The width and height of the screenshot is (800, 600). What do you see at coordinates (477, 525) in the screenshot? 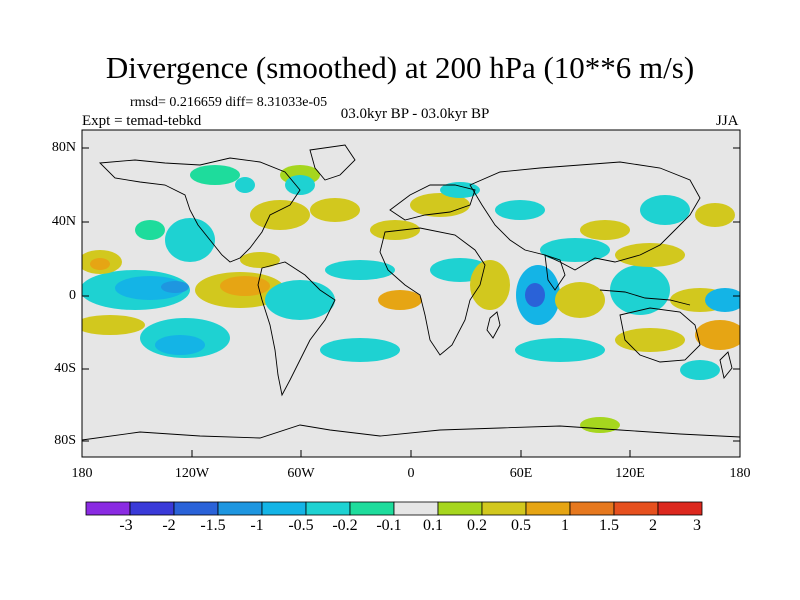
I see `colorbar-label: 0.2` at bounding box center [477, 525].